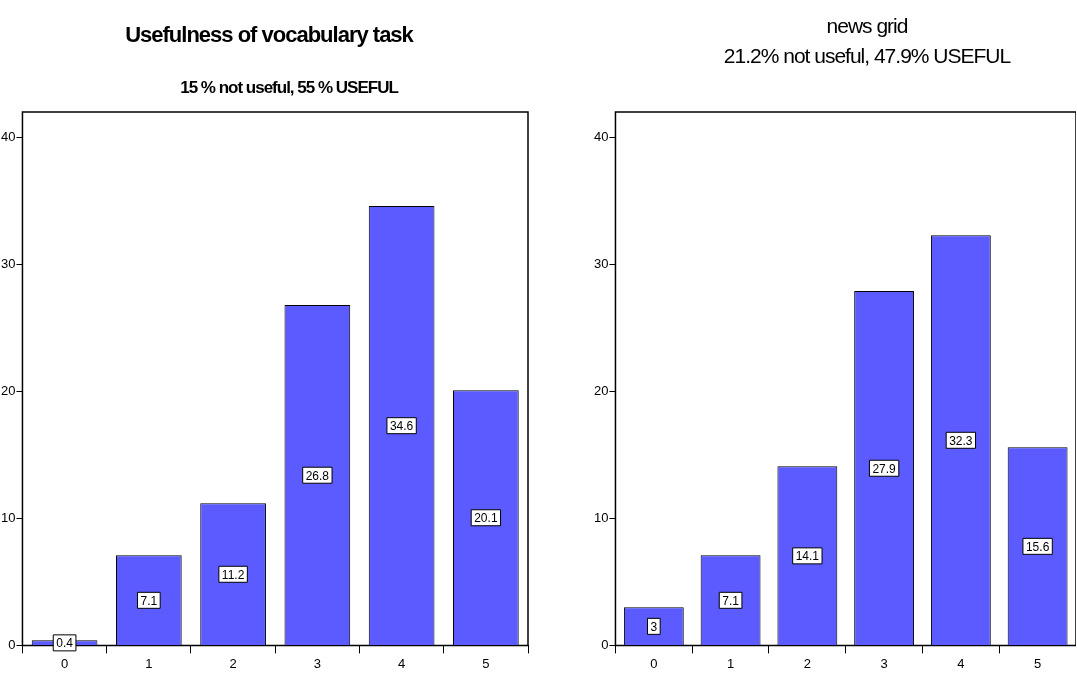 The height and width of the screenshot is (675, 1077). What do you see at coordinates (289, 88) in the screenshot?
I see `chart-subtitle: 15 % not useful, 55 % USEFUL` at bounding box center [289, 88].